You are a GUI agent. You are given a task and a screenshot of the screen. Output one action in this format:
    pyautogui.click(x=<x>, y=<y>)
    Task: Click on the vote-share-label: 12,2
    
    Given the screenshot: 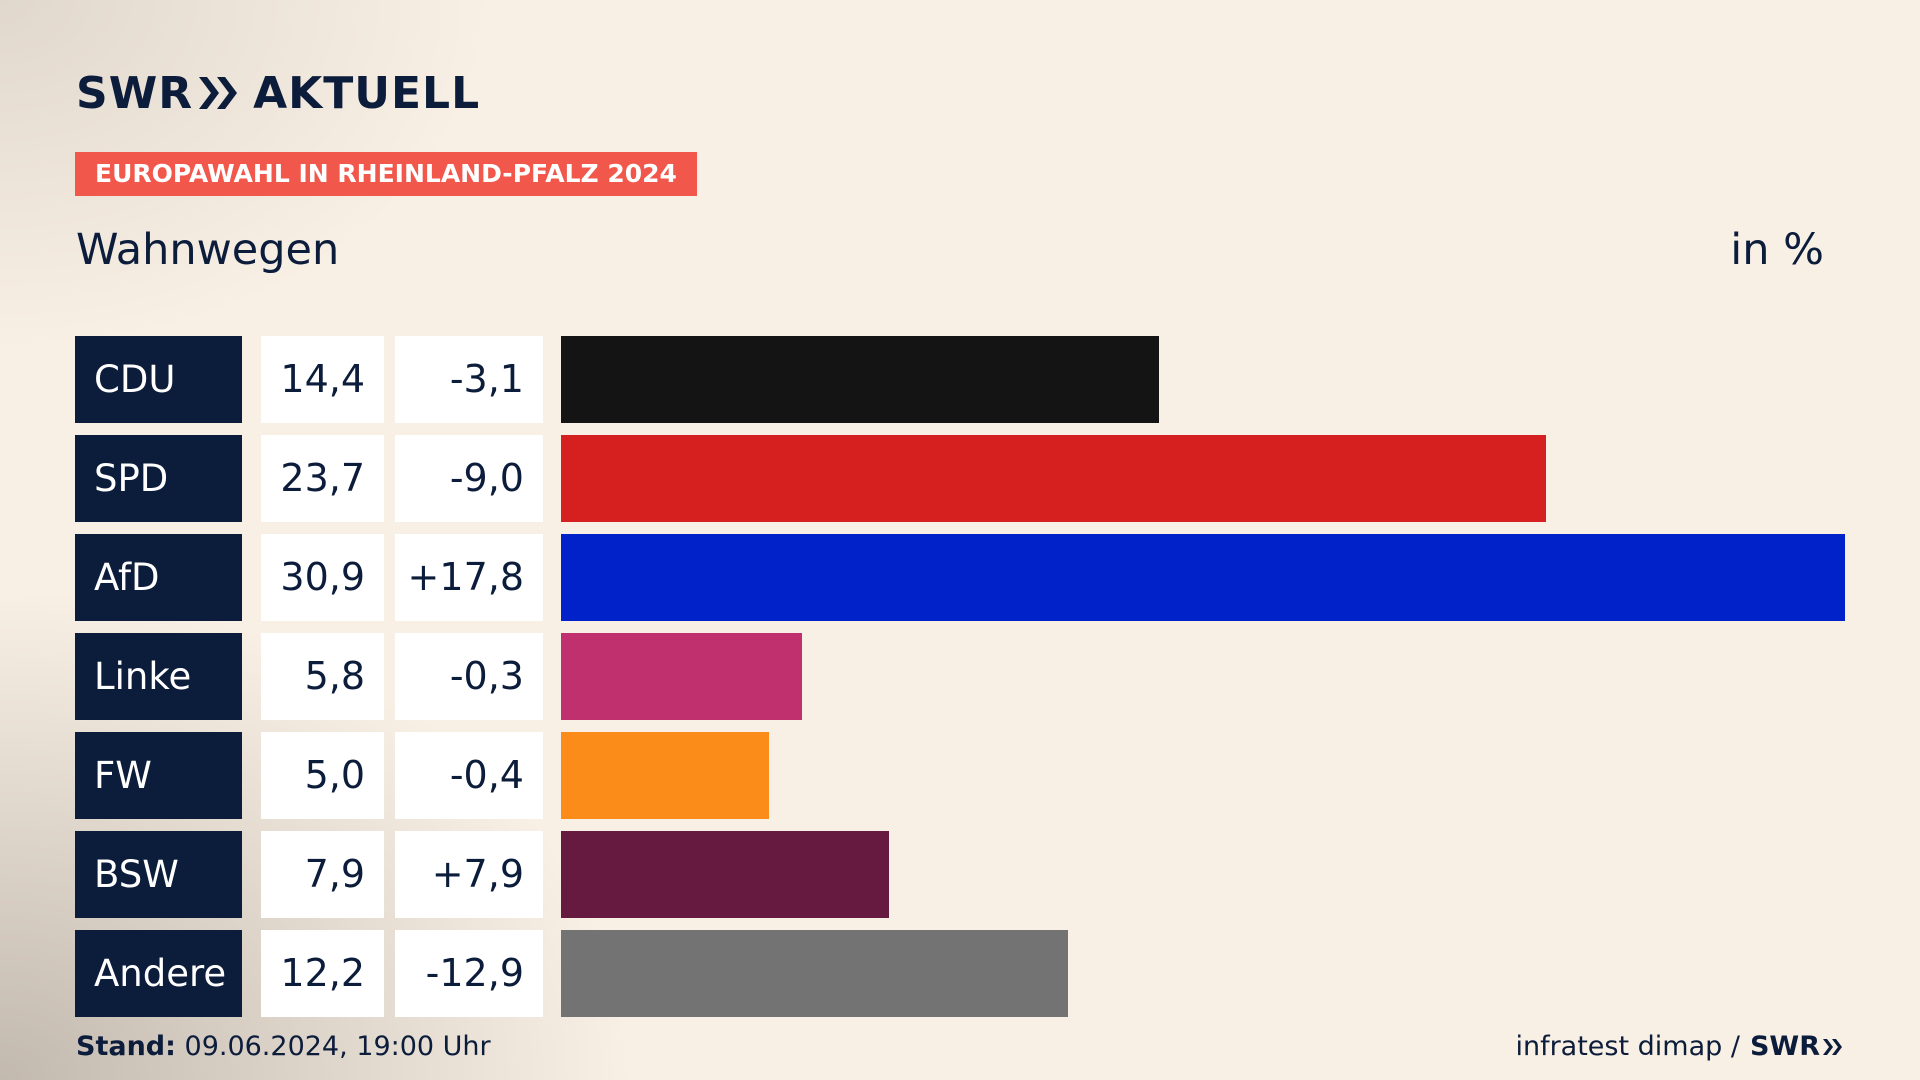 What is the action you would take?
    pyautogui.click(x=322, y=973)
    